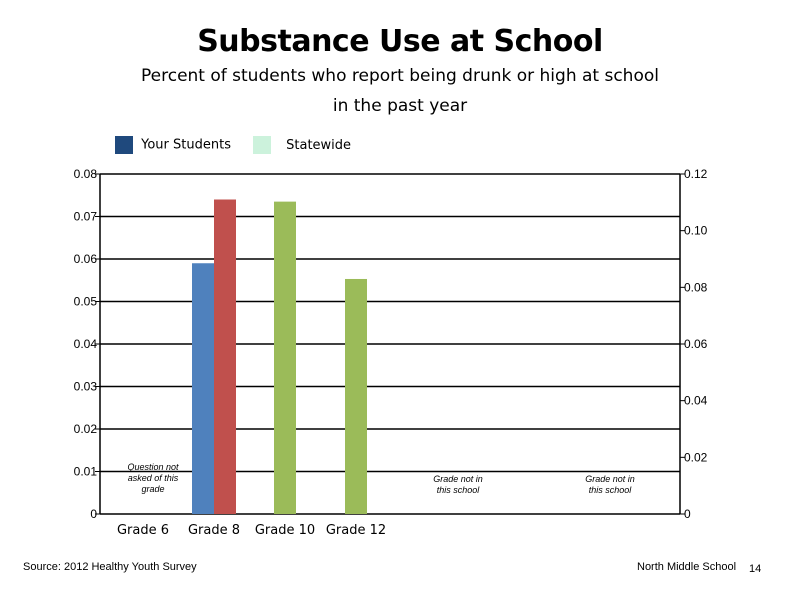  Describe the element at coordinates (696, 457) in the screenshot. I see `right-axis-tick-label: 0.02` at that location.